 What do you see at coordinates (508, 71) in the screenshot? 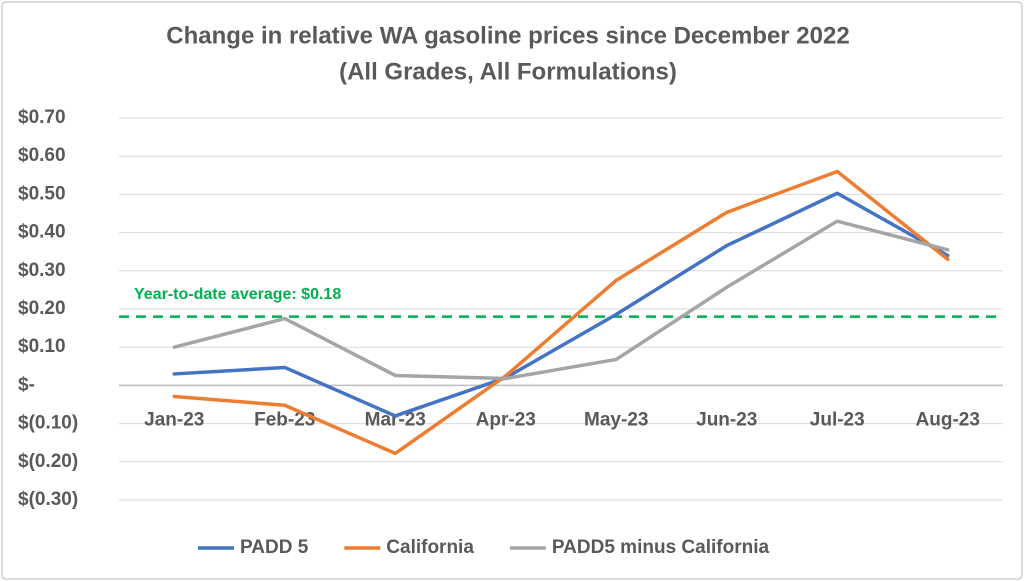
I see `chart-subtitle: (All Grades, All Formulations)` at bounding box center [508, 71].